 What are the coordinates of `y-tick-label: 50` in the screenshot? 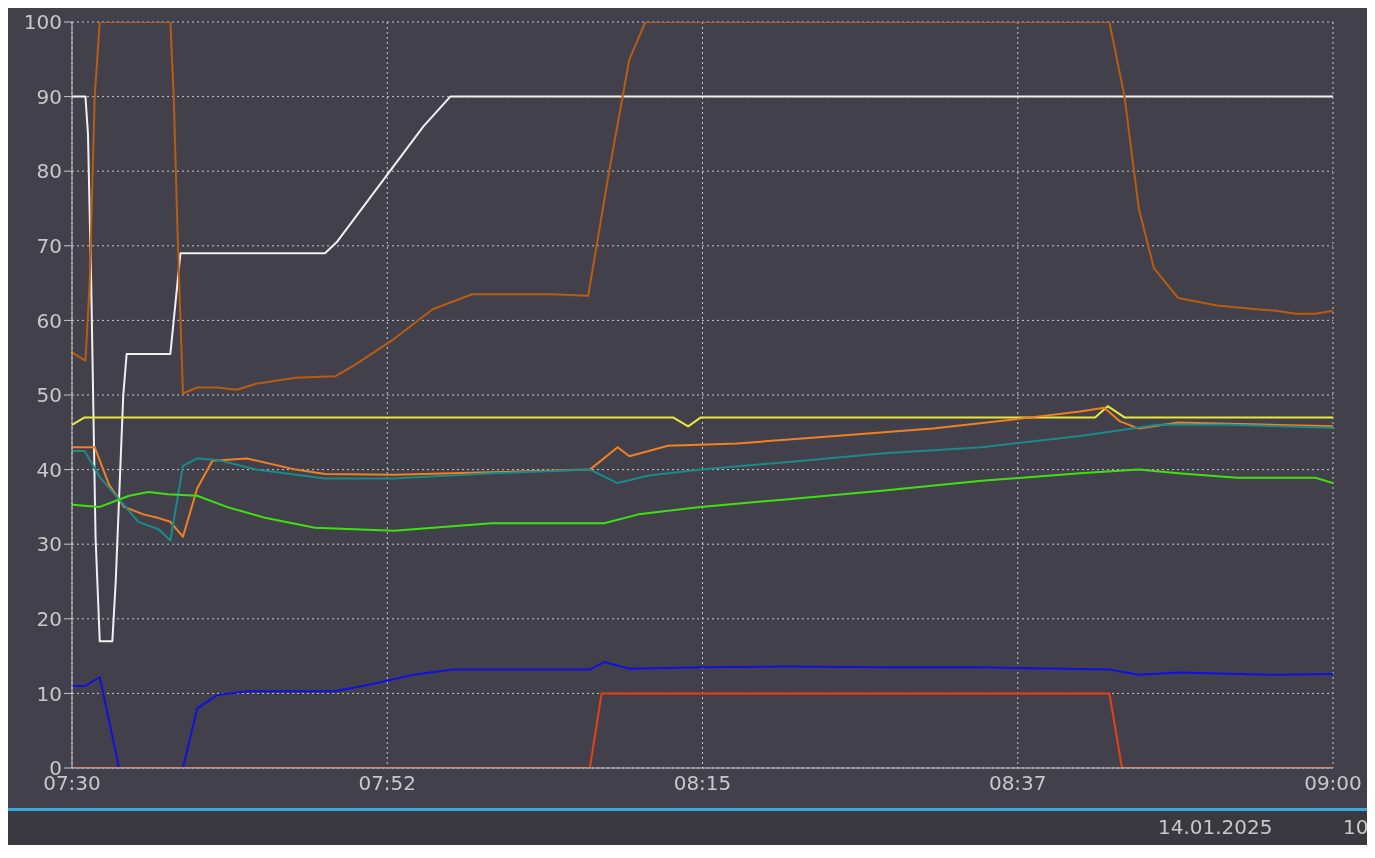 It's located at (49, 395).